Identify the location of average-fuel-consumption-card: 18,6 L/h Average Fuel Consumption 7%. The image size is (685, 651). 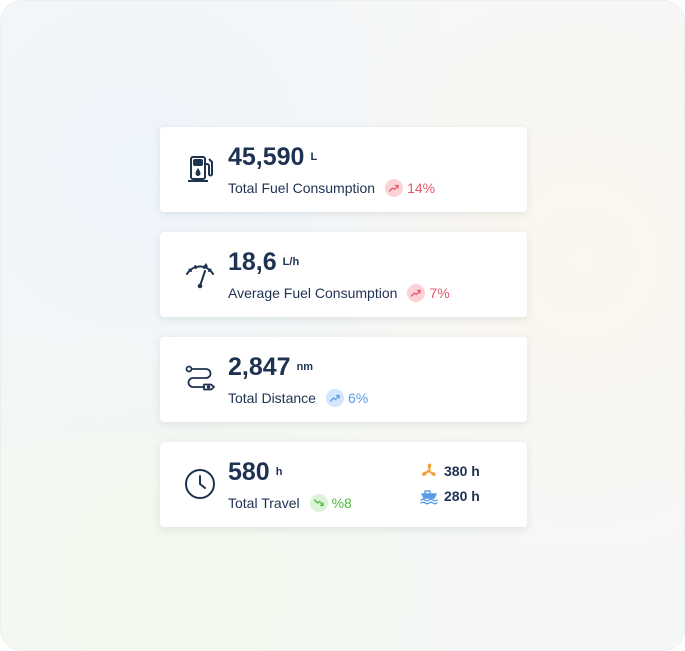
(343, 274).